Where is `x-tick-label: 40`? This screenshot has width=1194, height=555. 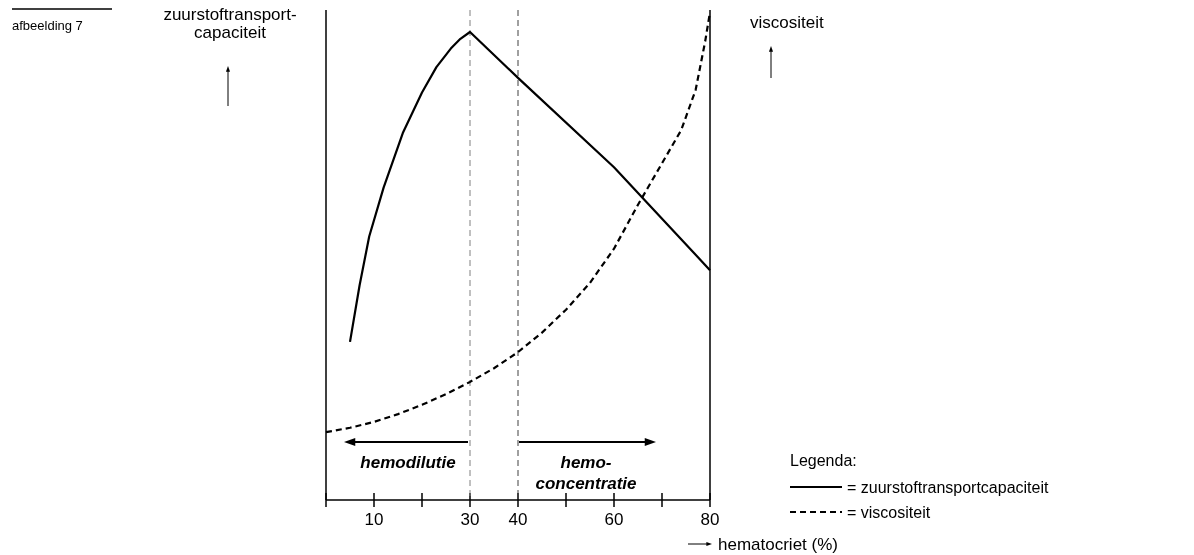
x-tick-label: 40 is located at coordinates (518, 519).